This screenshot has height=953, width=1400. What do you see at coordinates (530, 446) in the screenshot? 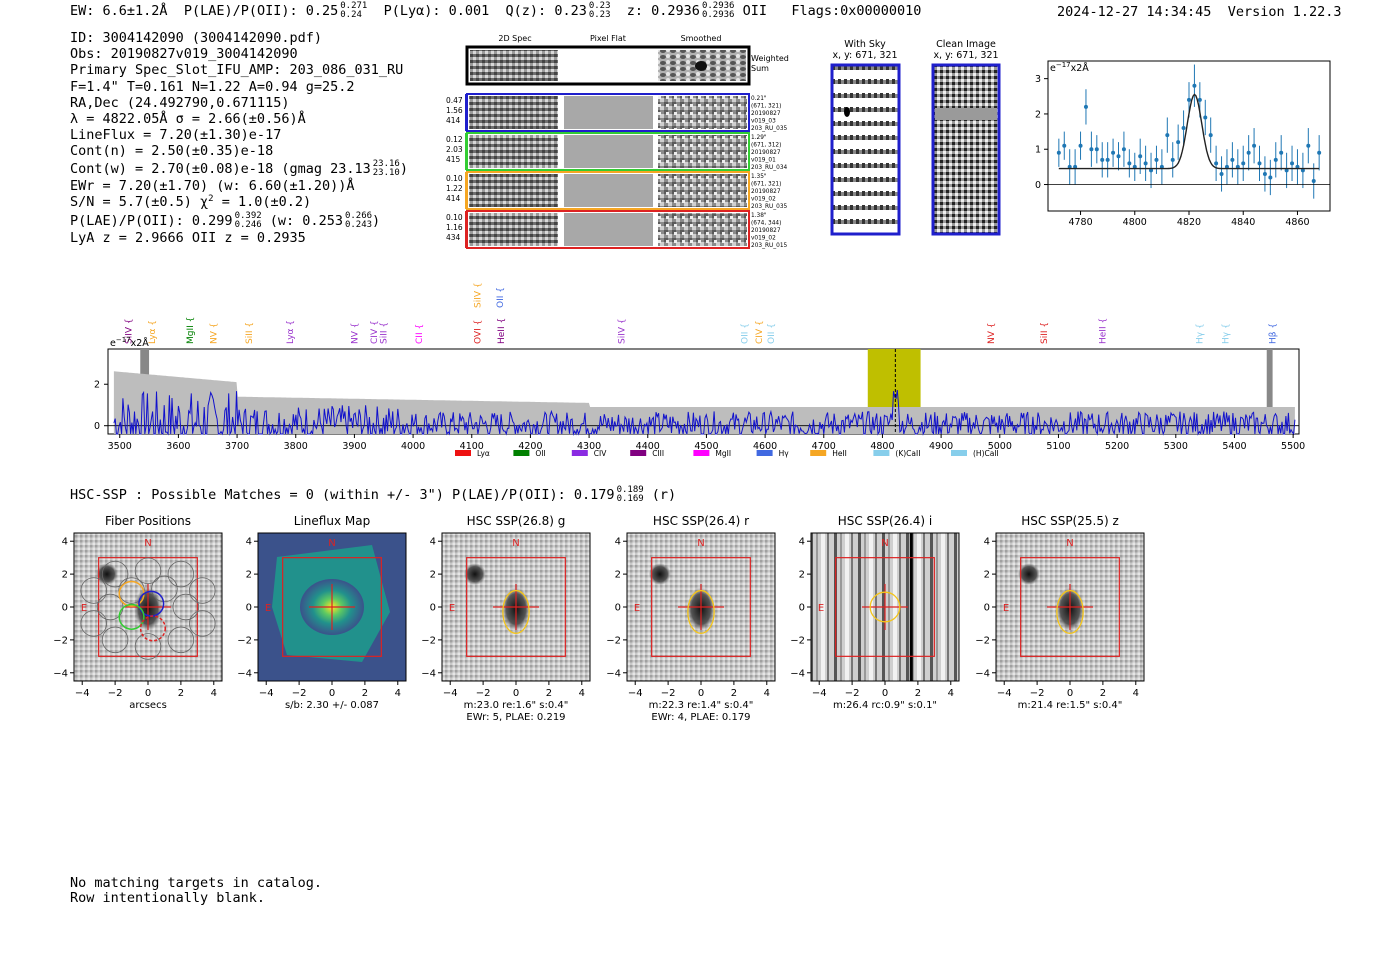
I see `spectrum-xtick-label: 4200` at bounding box center [530, 446].